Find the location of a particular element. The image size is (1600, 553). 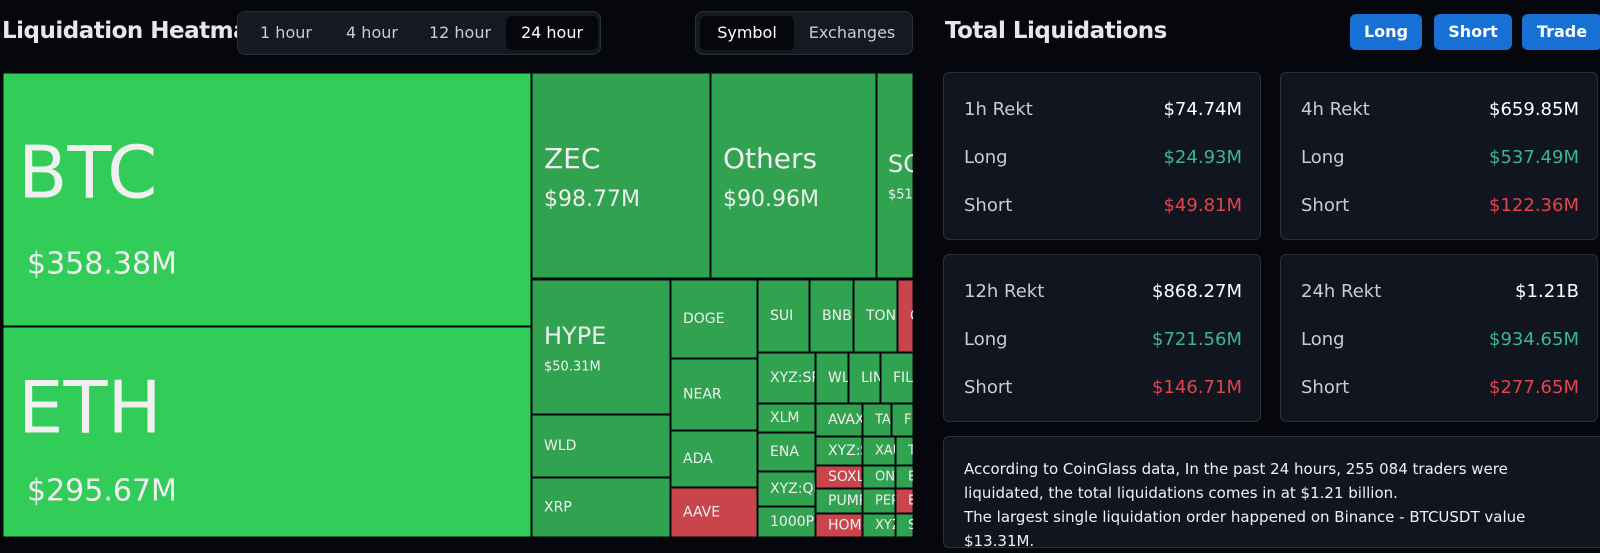

card-total: $868.27M is located at coordinates (1197, 291).